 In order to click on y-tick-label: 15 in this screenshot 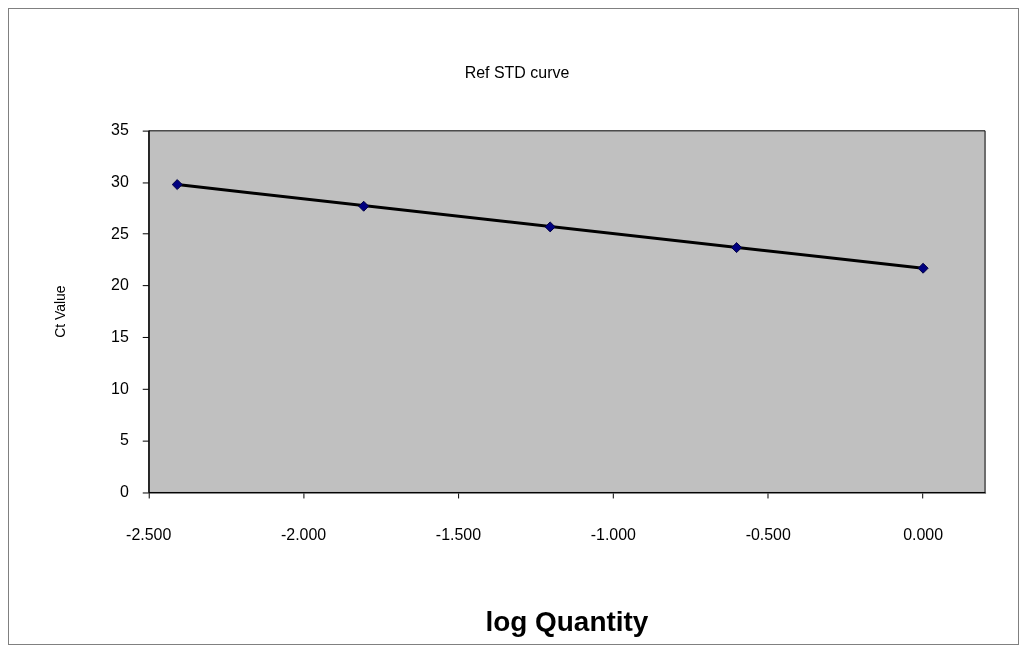, I will do `click(120, 336)`.